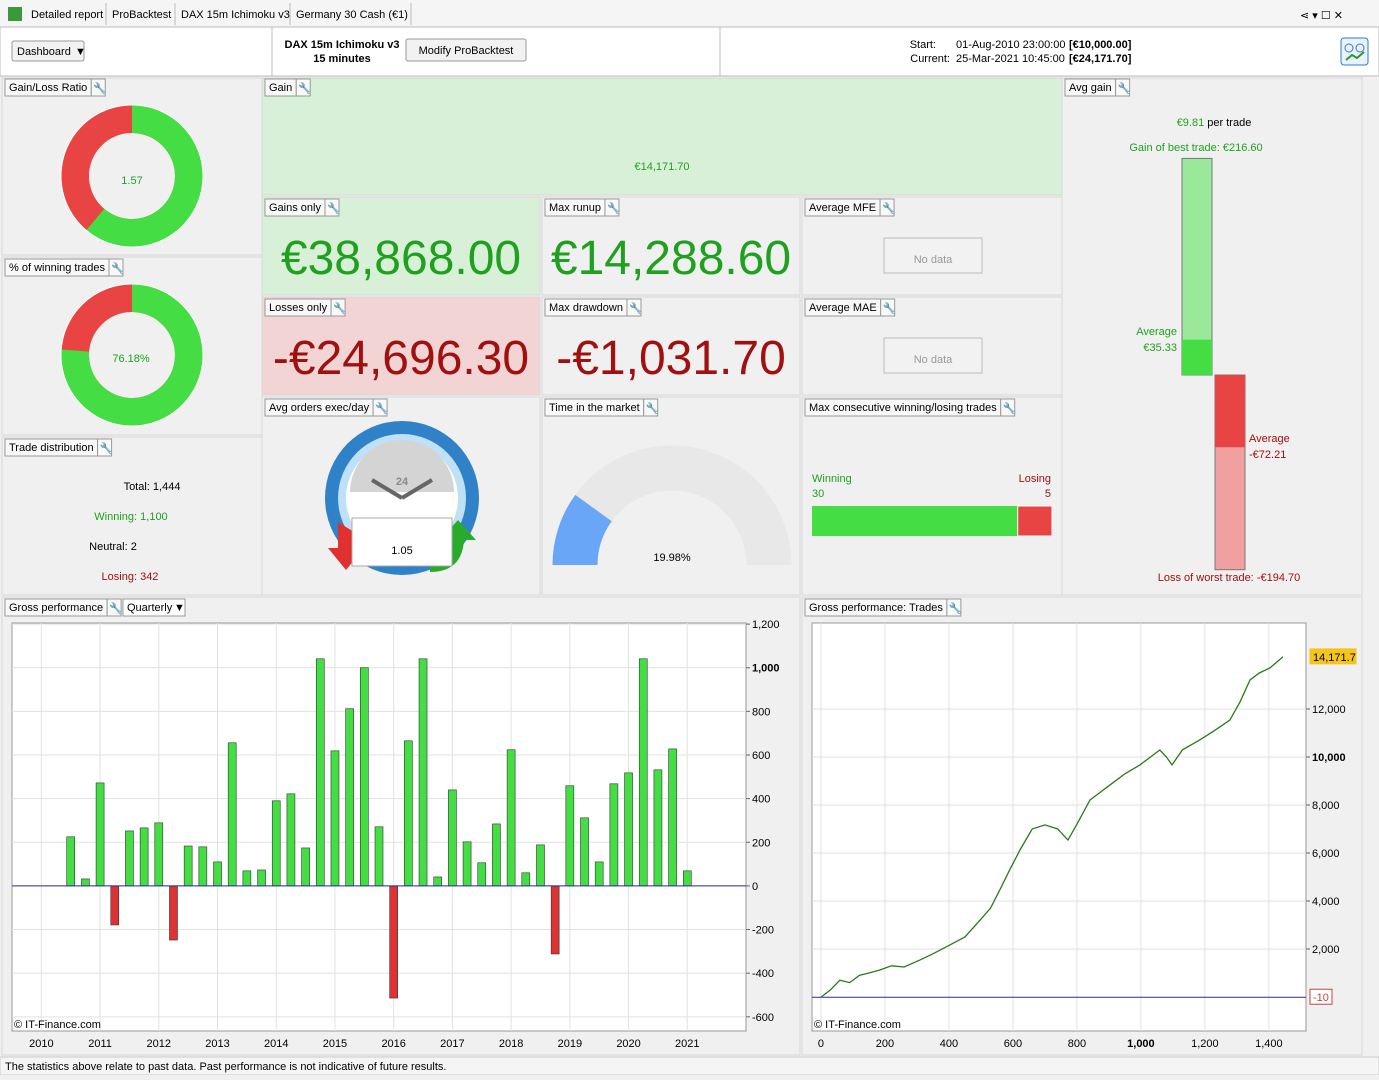 The height and width of the screenshot is (1080, 1379). I want to click on dashboard-button, so click(48, 51).